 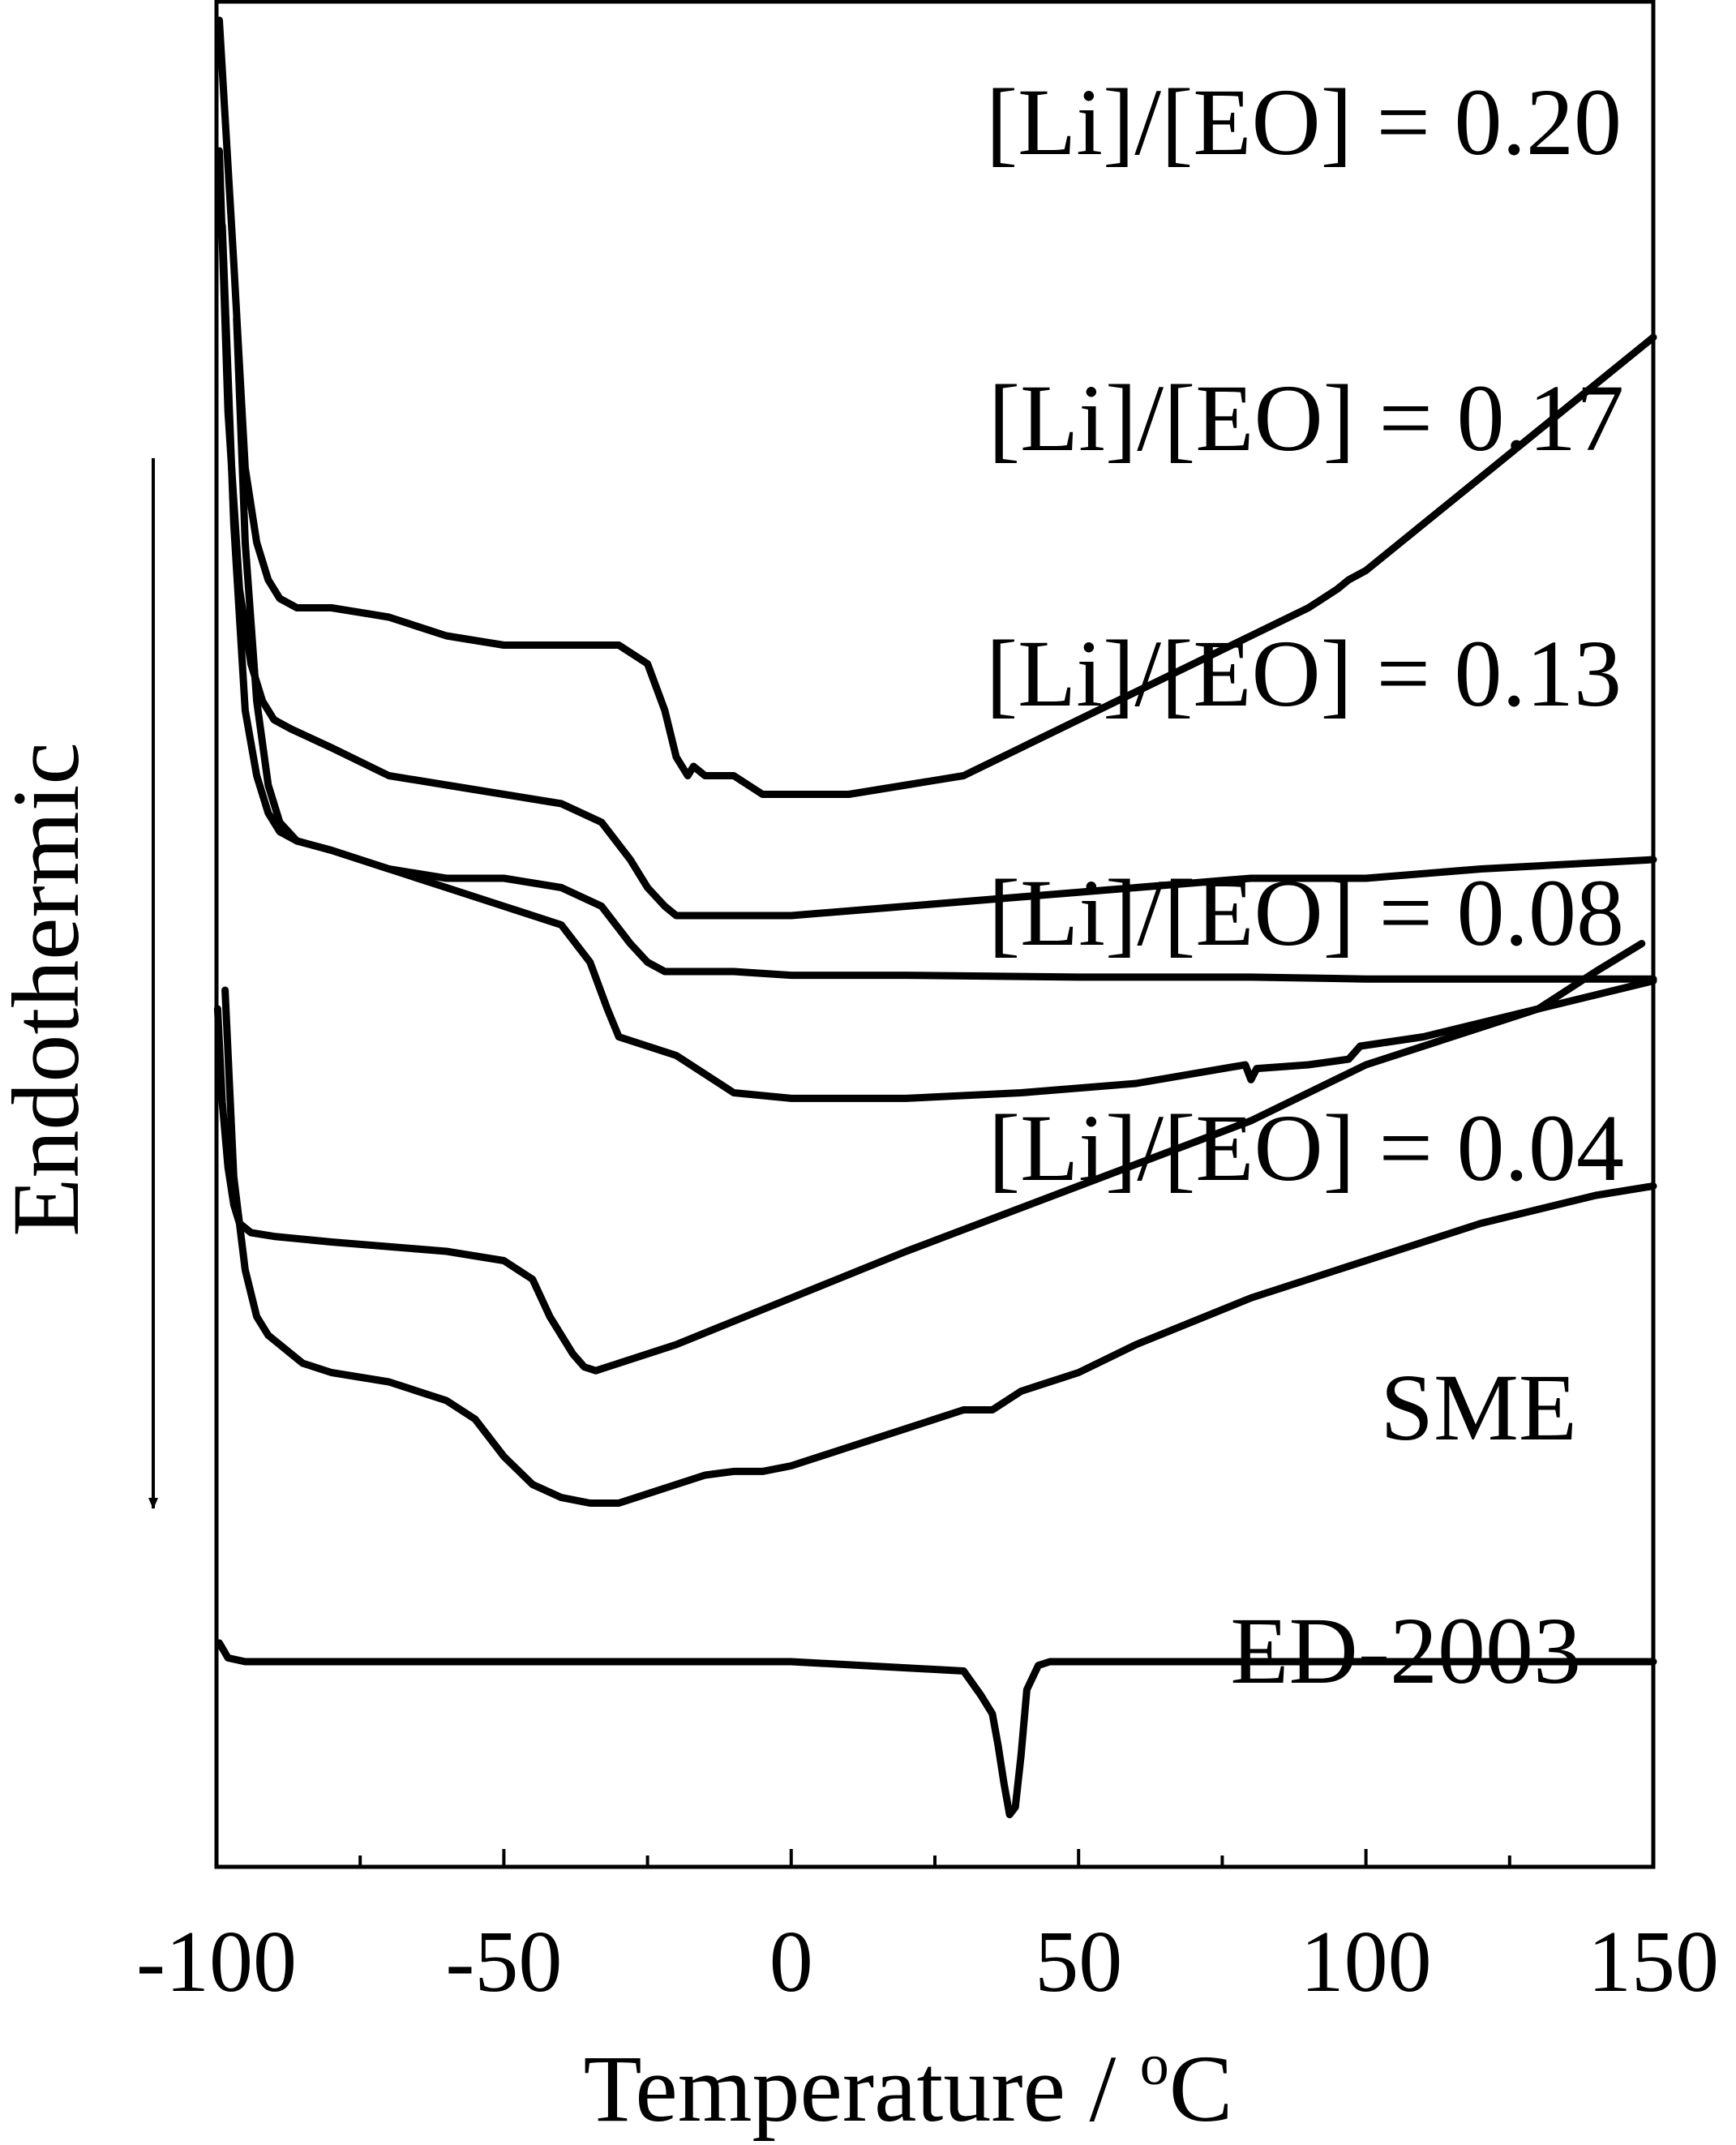 I want to click on series-label-li-eo-0-17: [Li]/[EO] = 0.17, so click(x=1306, y=418).